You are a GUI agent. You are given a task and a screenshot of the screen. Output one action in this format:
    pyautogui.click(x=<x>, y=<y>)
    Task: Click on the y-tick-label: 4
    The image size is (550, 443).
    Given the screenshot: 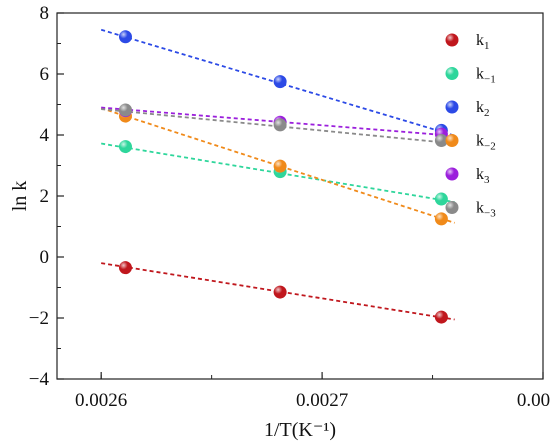 What is the action you would take?
    pyautogui.click(x=45, y=135)
    